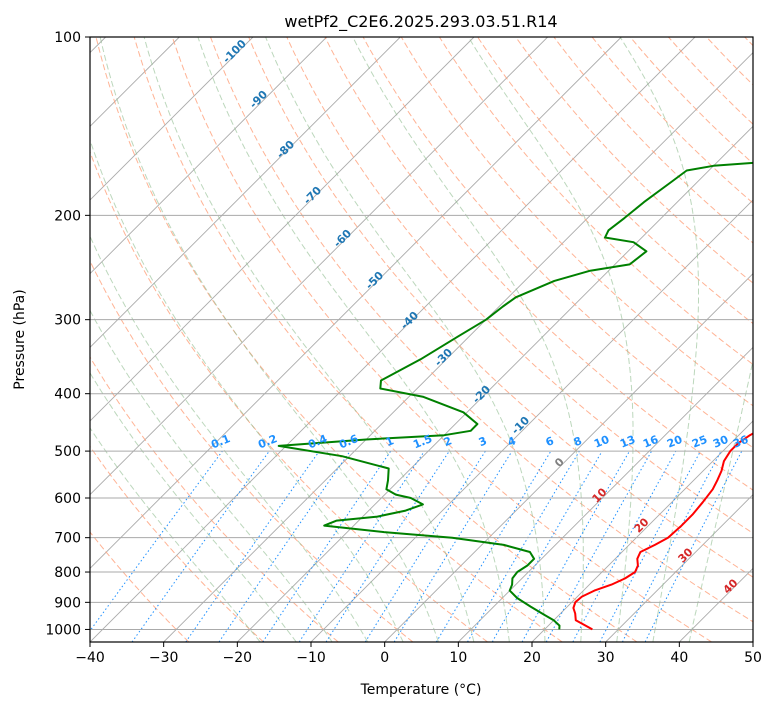 The width and height of the screenshot is (775, 708). Describe the element at coordinates (67, 573) in the screenshot. I see `y-tick-label: 800` at that location.